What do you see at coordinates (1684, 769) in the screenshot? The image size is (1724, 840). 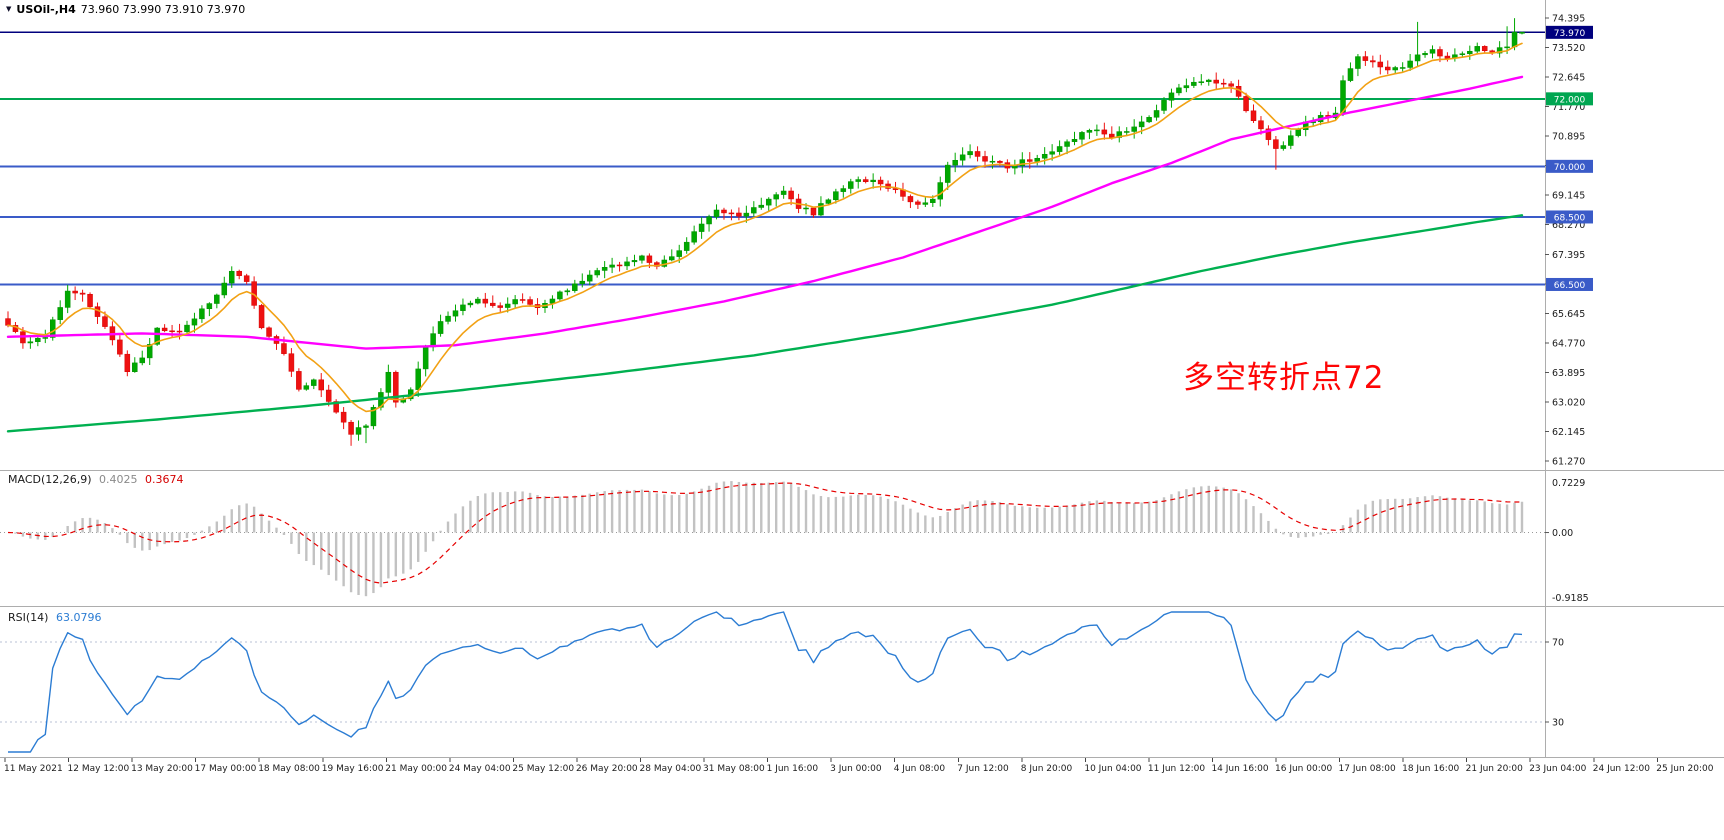 I see `svg-text: 25 Jun 20:00` at bounding box center [1684, 769].